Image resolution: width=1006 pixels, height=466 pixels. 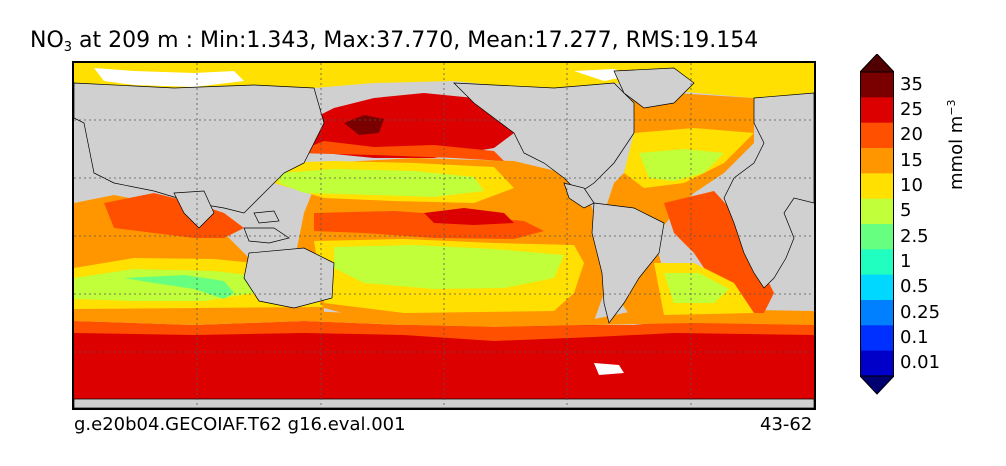 What do you see at coordinates (381, 183) in the screenshot?
I see `north-pacific-green-gyre` at bounding box center [381, 183].